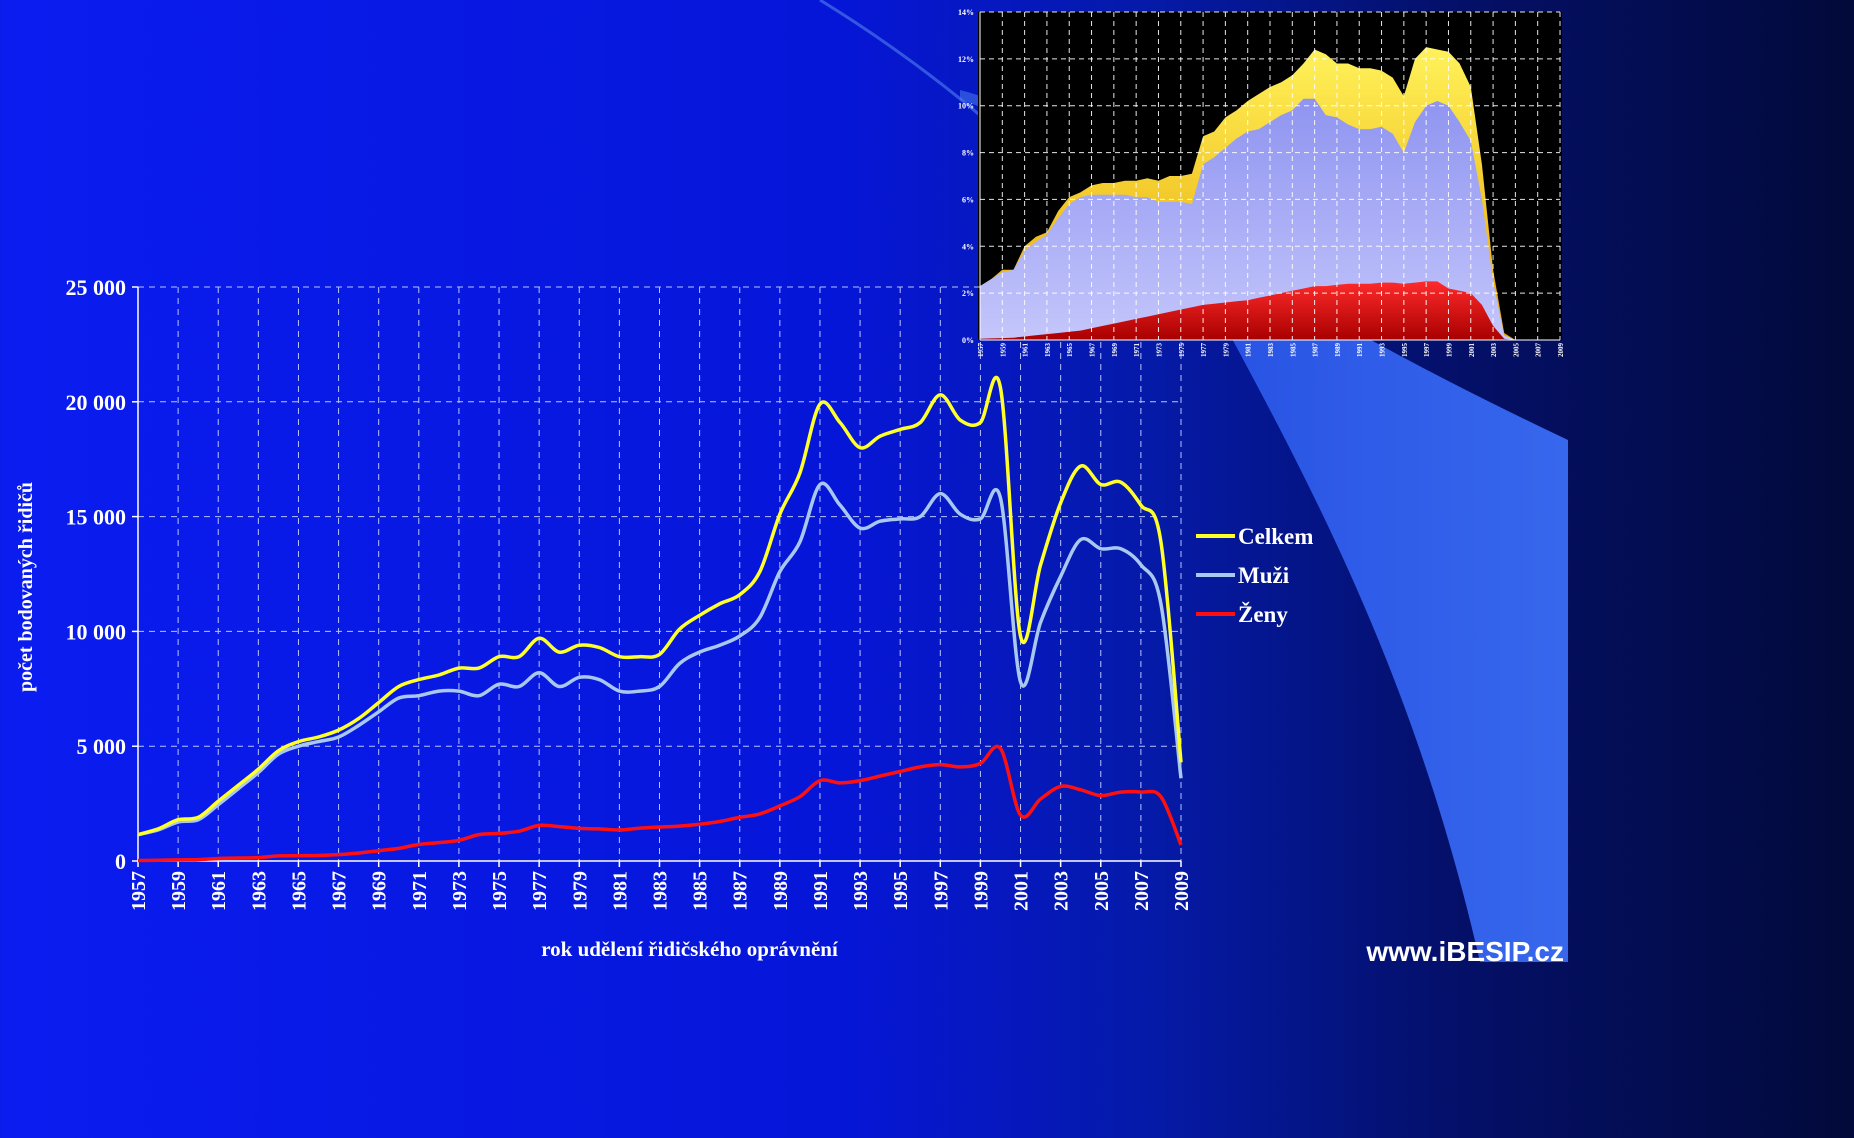 This screenshot has height=1138, width=1854. Describe the element at coordinates (120, 861) in the screenshot. I see `y-tick-label: 0` at that location.